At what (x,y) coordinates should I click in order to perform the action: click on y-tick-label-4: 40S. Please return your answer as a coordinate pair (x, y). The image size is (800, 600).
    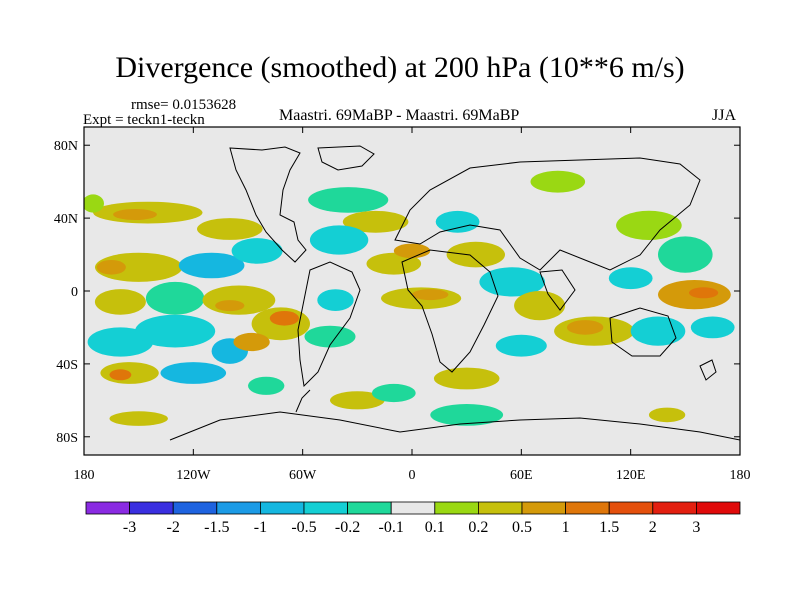
    Looking at the image, I should click on (67, 365).